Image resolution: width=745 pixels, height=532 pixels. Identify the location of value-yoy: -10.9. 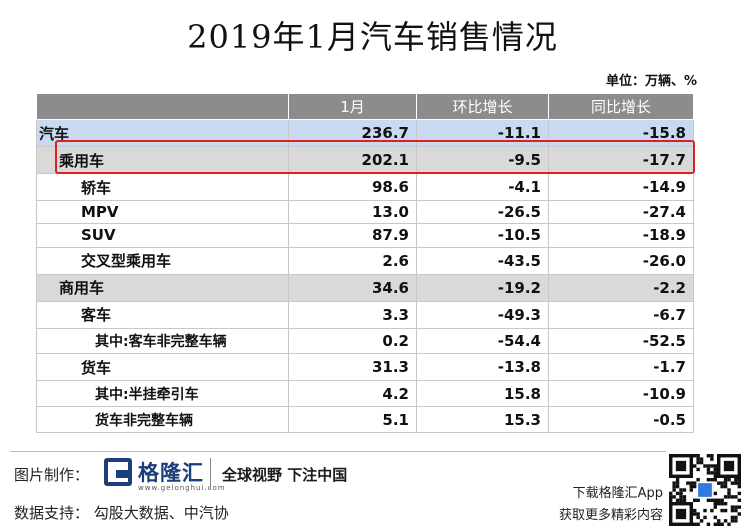
(621, 394).